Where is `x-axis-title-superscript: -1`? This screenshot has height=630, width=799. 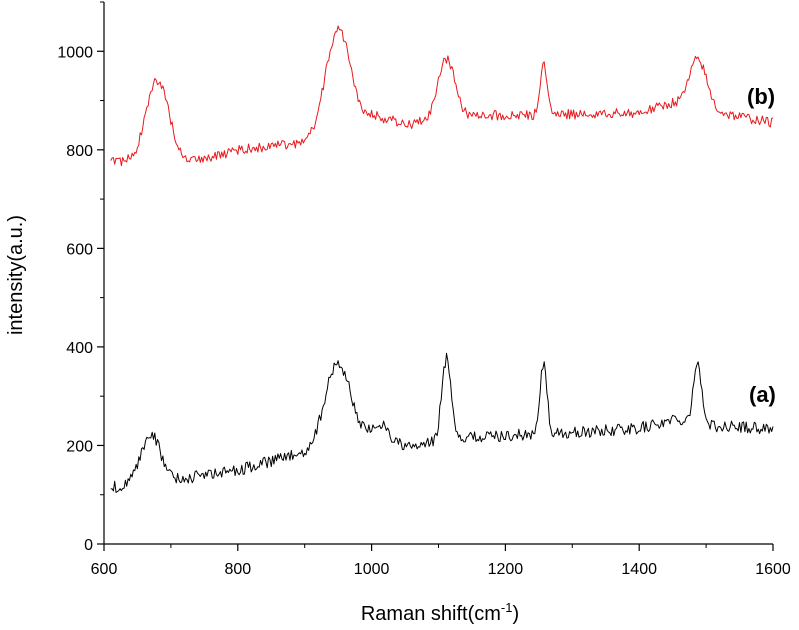 x-axis-title-superscript: -1 is located at coordinates (507, 607).